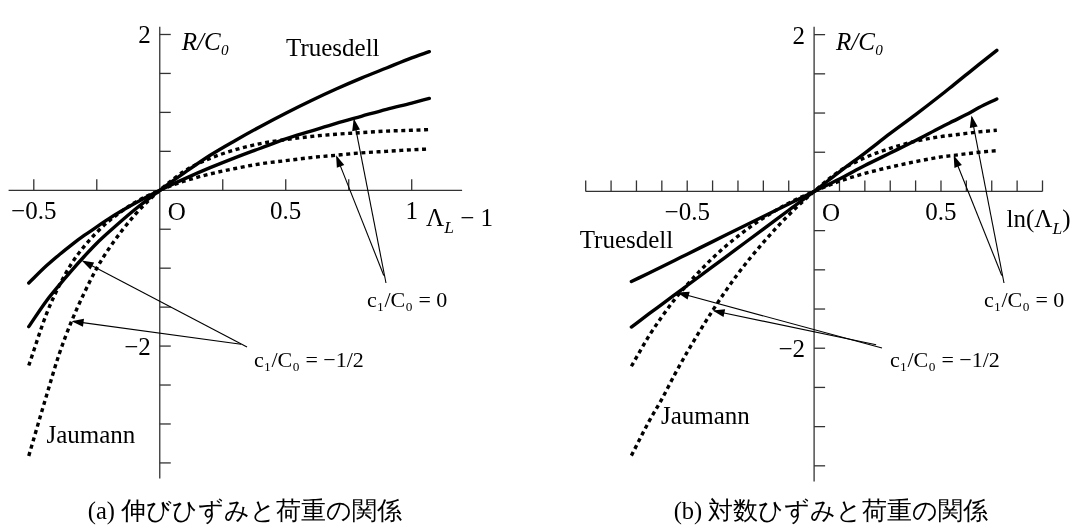  I want to click on x-tick-label: 1, so click(411, 211).